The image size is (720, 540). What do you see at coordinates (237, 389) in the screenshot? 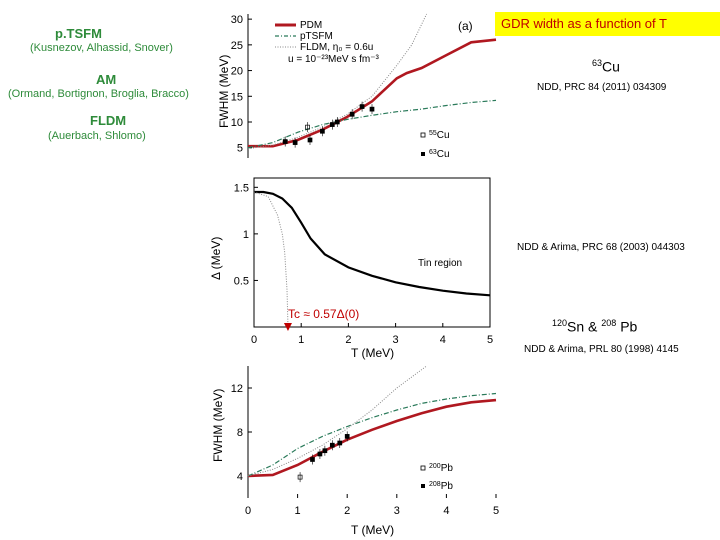
I see `p3-marks-ytick-label: 12` at bounding box center [237, 389].